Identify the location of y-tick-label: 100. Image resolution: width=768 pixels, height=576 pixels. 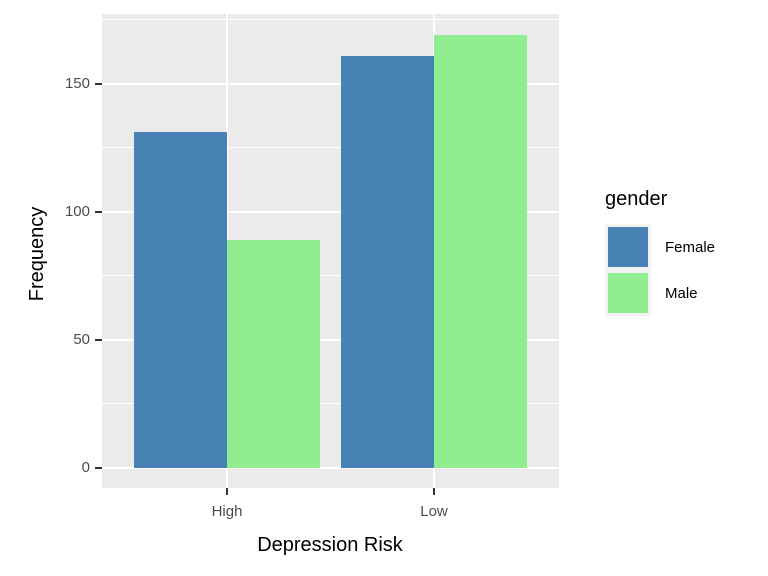
(77, 211).